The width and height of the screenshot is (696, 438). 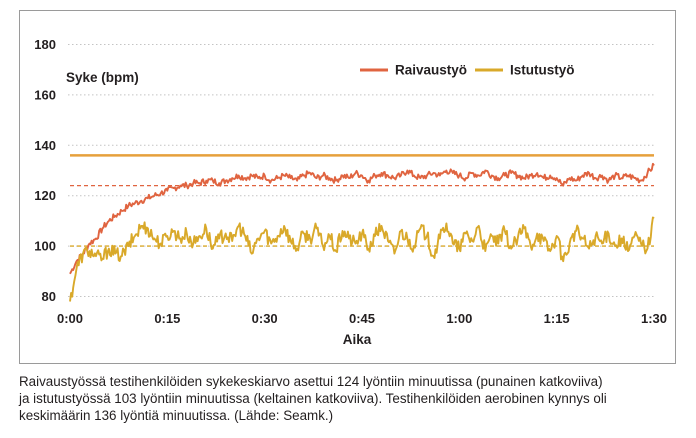 I want to click on x-tick-label-6: 1:30, so click(x=654, y=318).